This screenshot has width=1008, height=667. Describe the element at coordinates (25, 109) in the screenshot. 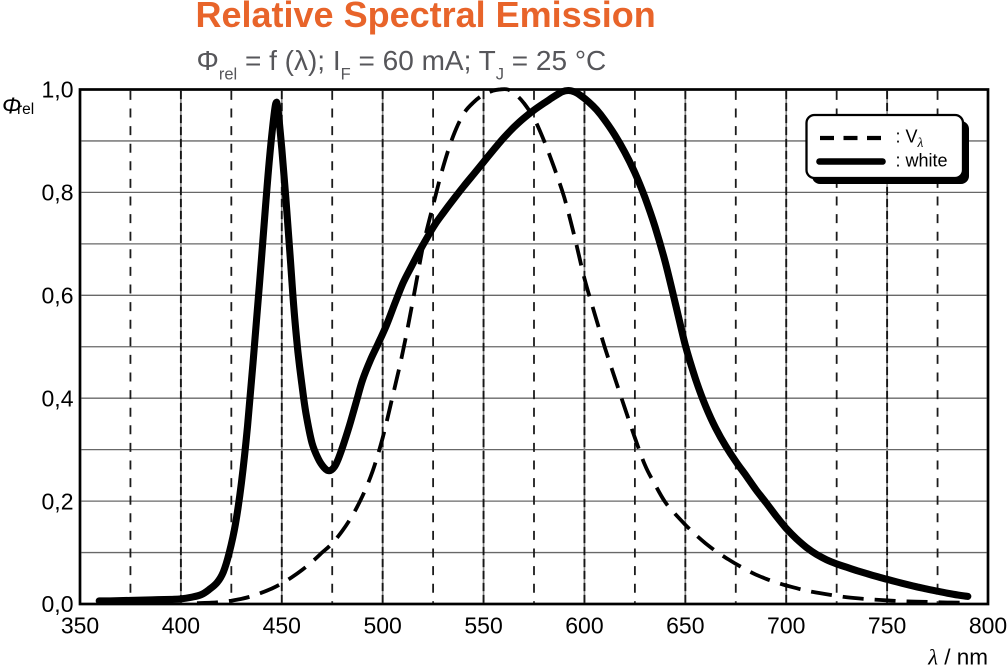

I see `svg-text: rel` at that location.